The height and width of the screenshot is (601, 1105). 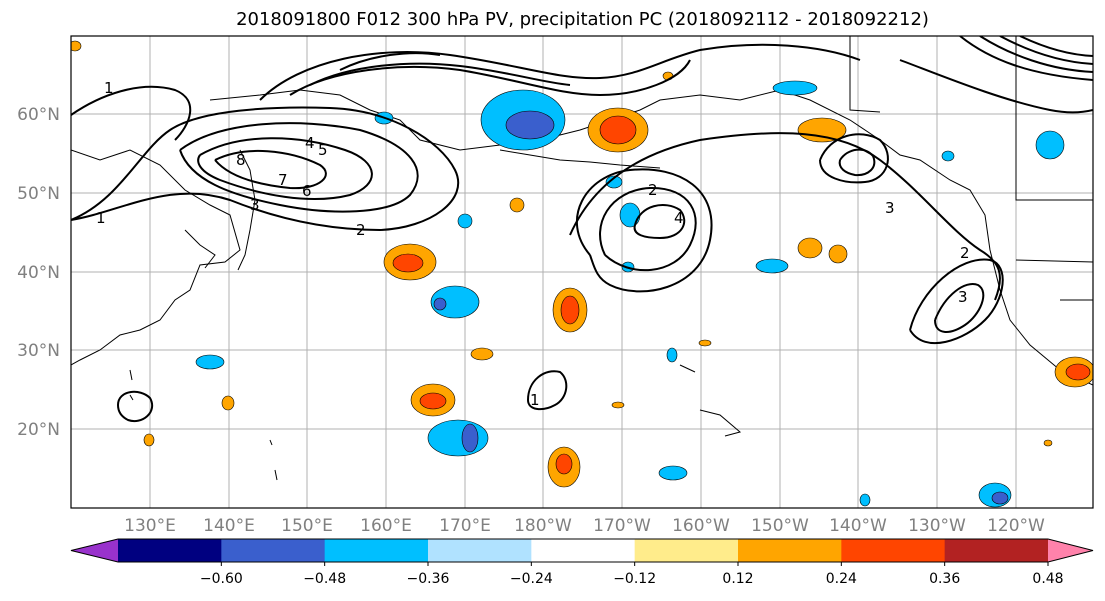 What do you see at coordinates (324, 579) in the screenshot?
I see `colorbar-tick-label: −0.48` at bounding box center [324, 579].